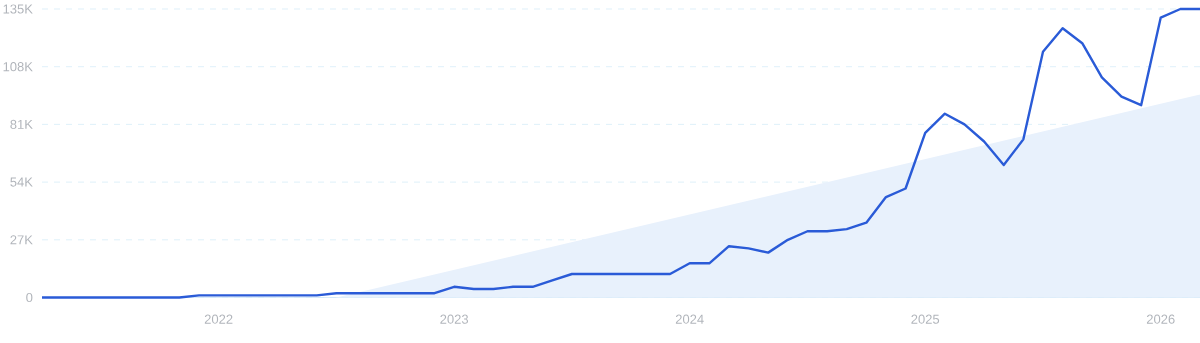 The height and width of the screenshot is (343, 1200). Describe the element at coordinates (454, 319) in the screenshot. I see `x-tick-label: 2023` at that location.